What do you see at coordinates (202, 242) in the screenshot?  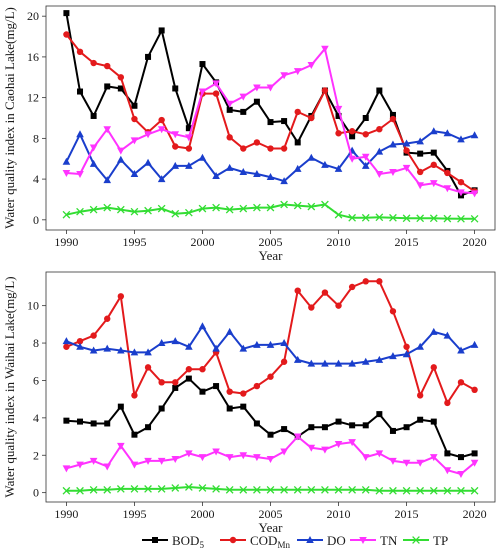 I see `x-tick-label: 2000` at bounding box center [202, 242].